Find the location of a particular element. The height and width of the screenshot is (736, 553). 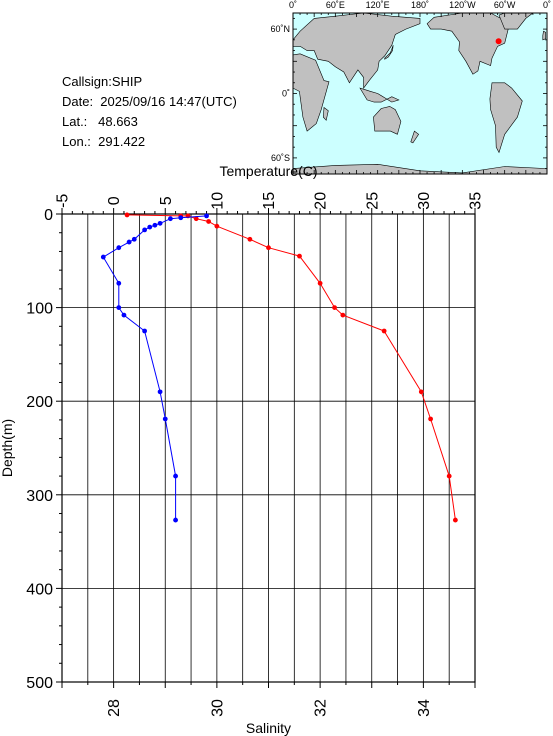

map-ticks is located at coordinates (420, 93).